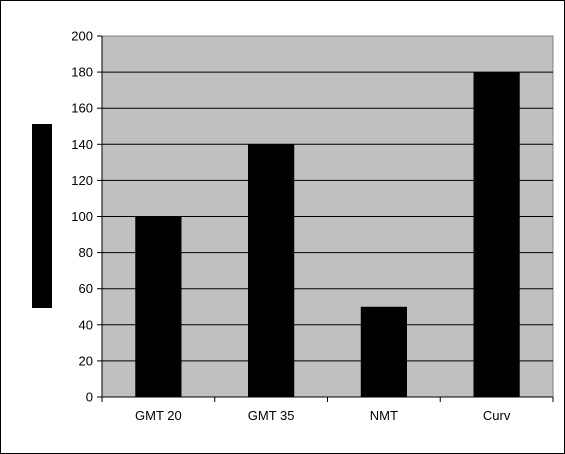  I want to click on y-tick-label: 0, so click(89, 397).